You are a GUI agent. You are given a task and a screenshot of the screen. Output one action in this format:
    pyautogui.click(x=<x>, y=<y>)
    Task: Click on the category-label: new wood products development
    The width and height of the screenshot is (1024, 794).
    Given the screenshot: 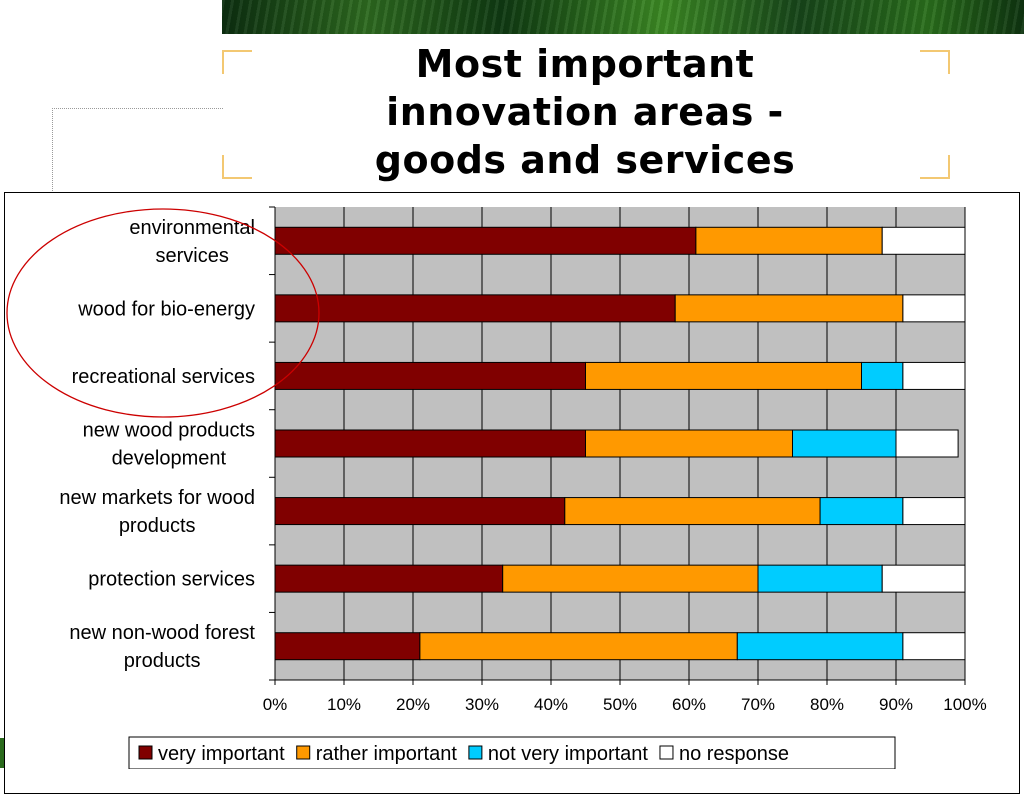 What is the action you would take?
    pyautogui.click(x=169, y=445)
    